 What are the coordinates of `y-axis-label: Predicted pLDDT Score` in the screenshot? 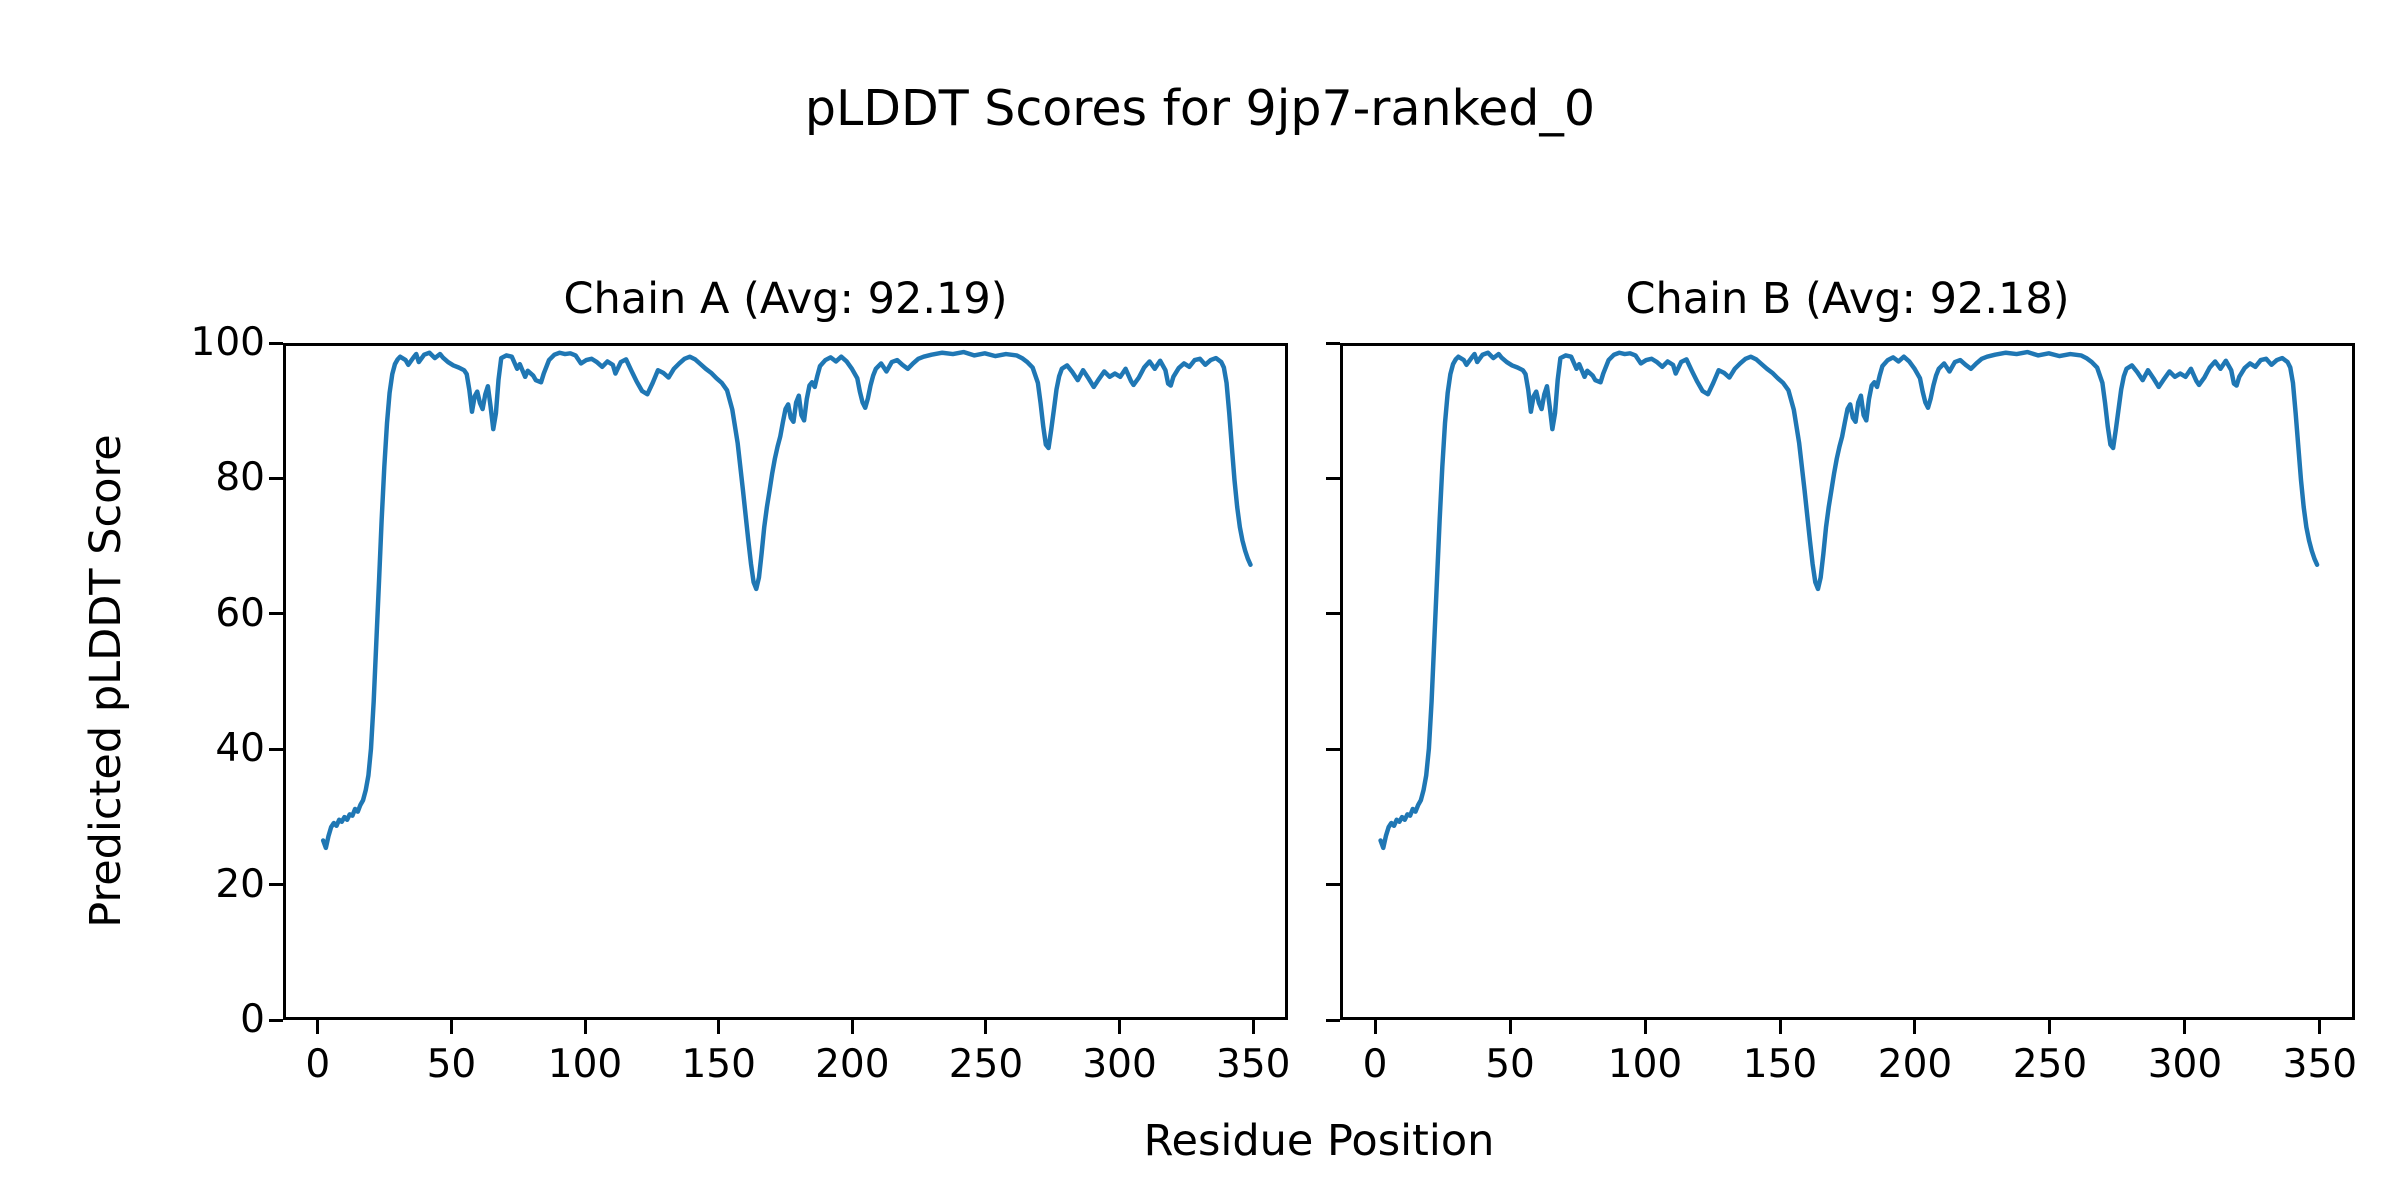 It's located at (106, 681).